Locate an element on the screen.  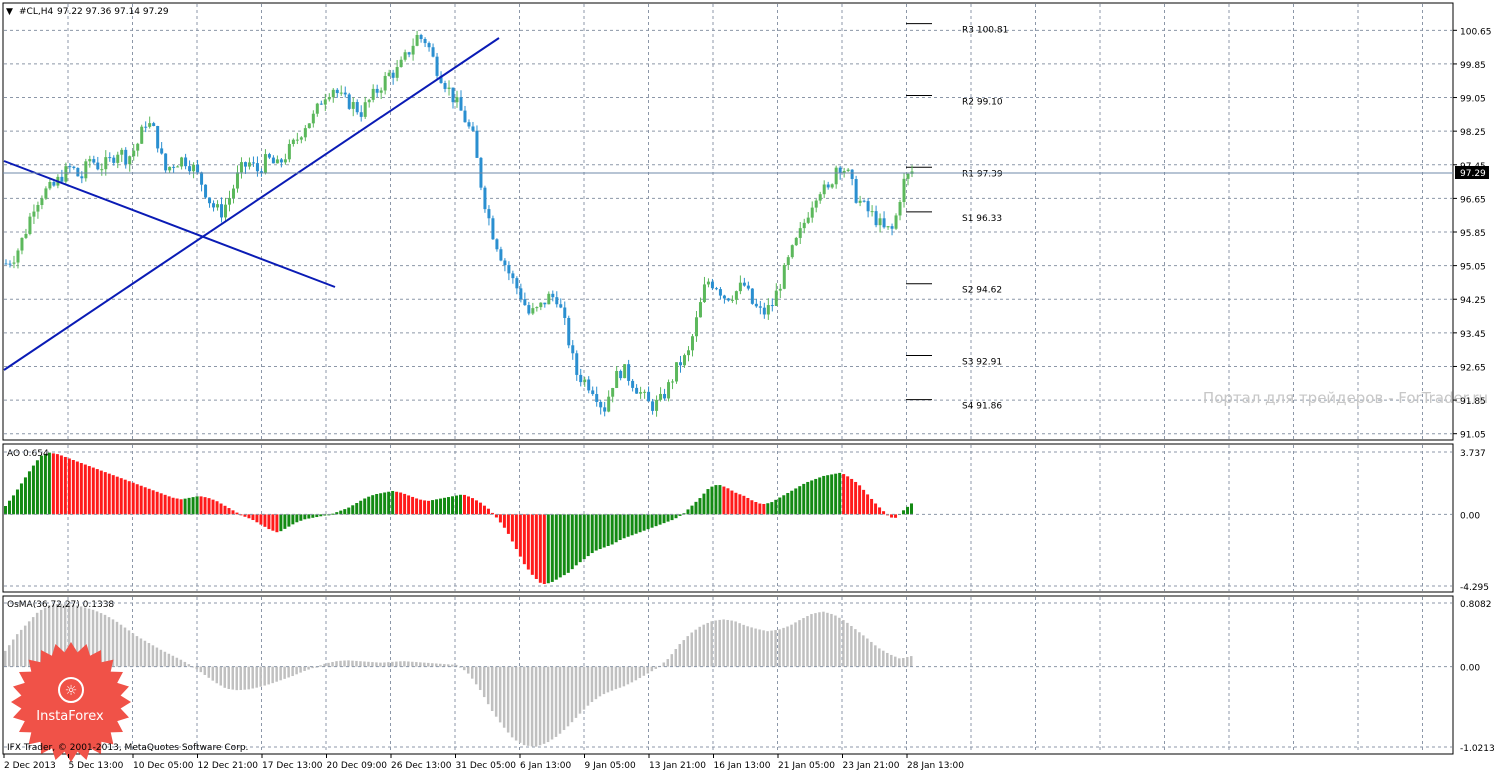
chart-header-arrow: ▼ is located at coordinates (9, 12).